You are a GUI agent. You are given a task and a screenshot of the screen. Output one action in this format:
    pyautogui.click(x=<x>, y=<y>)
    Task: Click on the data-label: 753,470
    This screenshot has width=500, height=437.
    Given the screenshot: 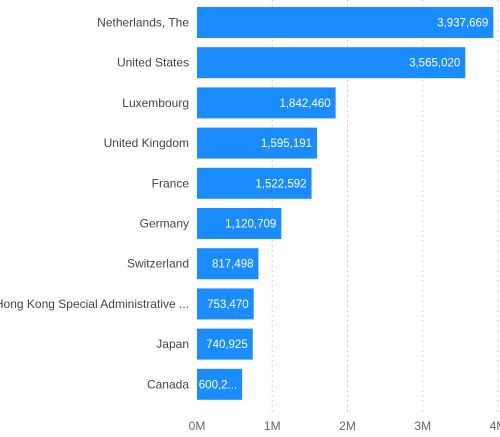 What is the action you would take?
    pyautogui.click(x=228, y=305)
    